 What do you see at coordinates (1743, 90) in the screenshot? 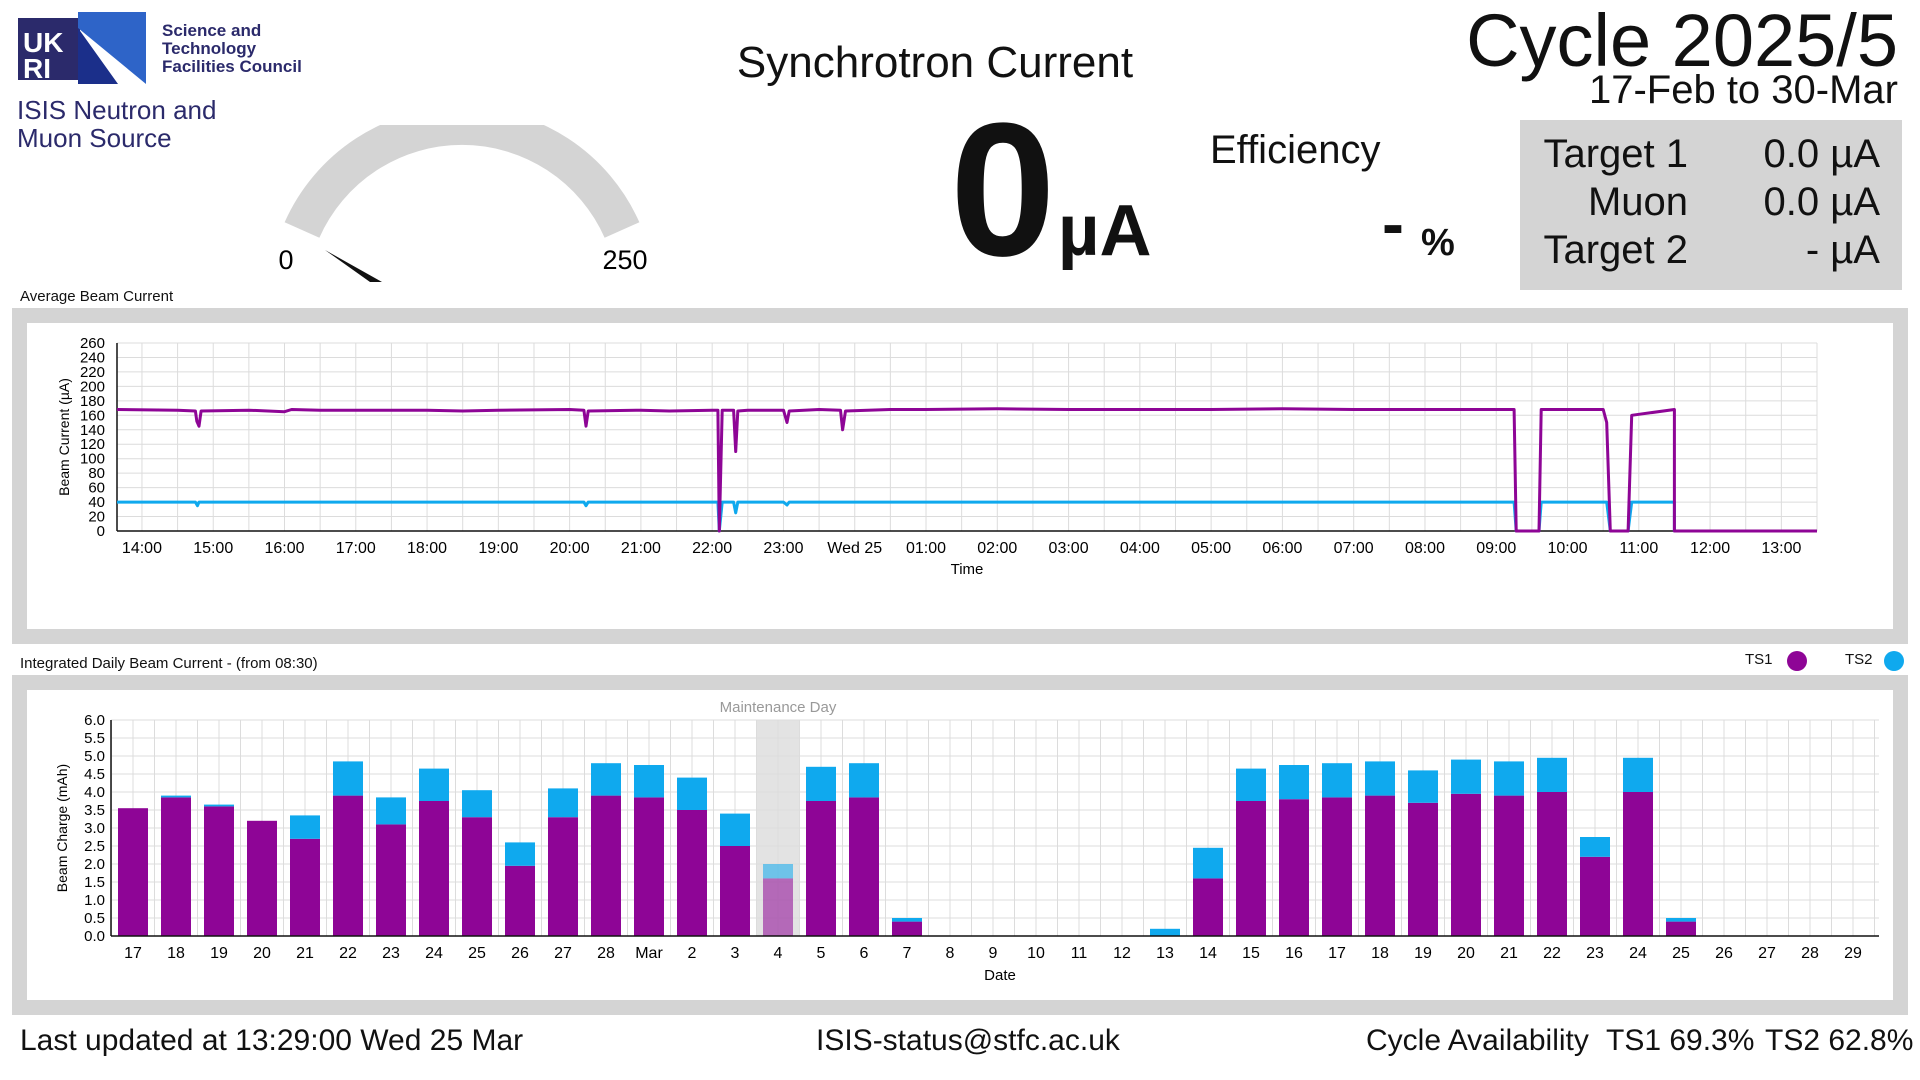
I see `cycle-dates: 17-Feb to 30-Mar` at bounding box center [1743, 90].